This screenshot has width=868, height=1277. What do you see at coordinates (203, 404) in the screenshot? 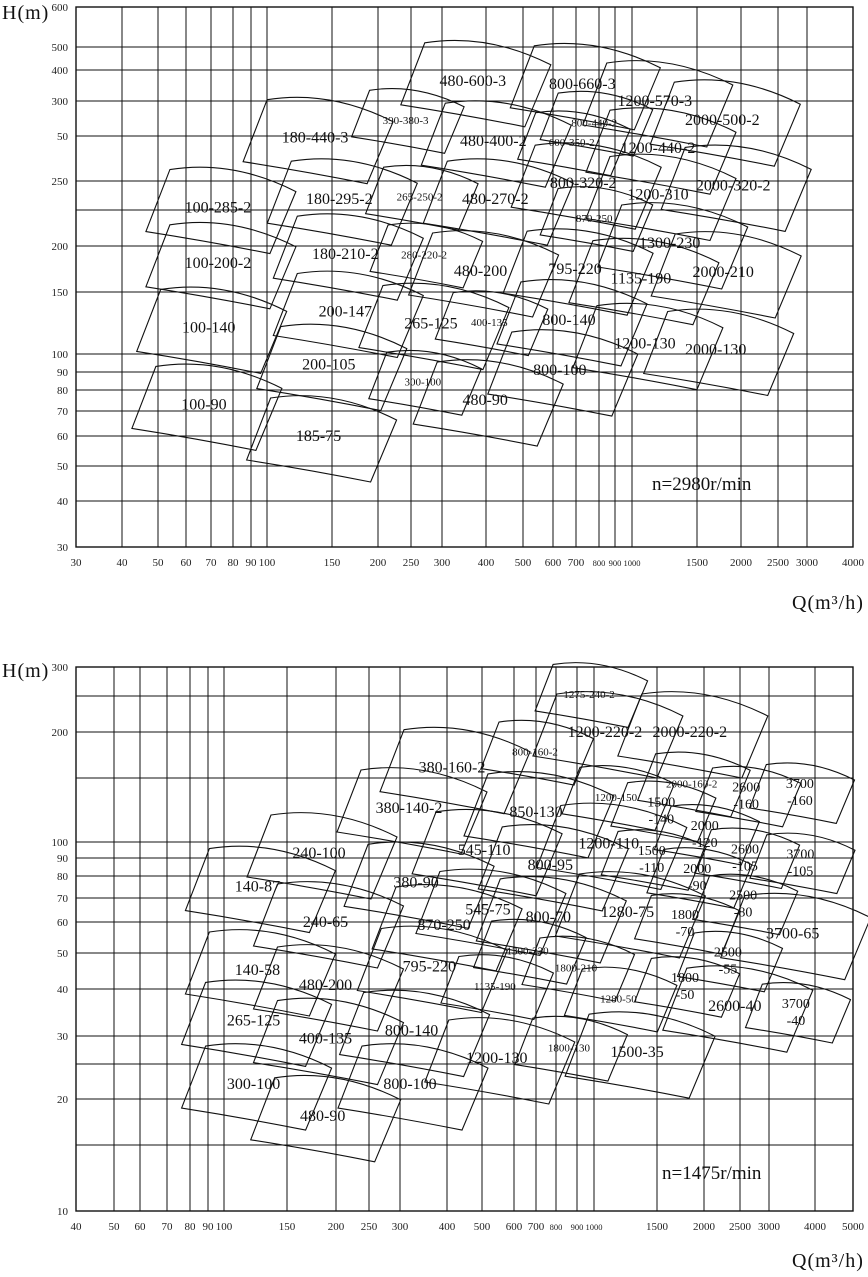
I see `region-label: 100-90` at bounding box center [203, 404].